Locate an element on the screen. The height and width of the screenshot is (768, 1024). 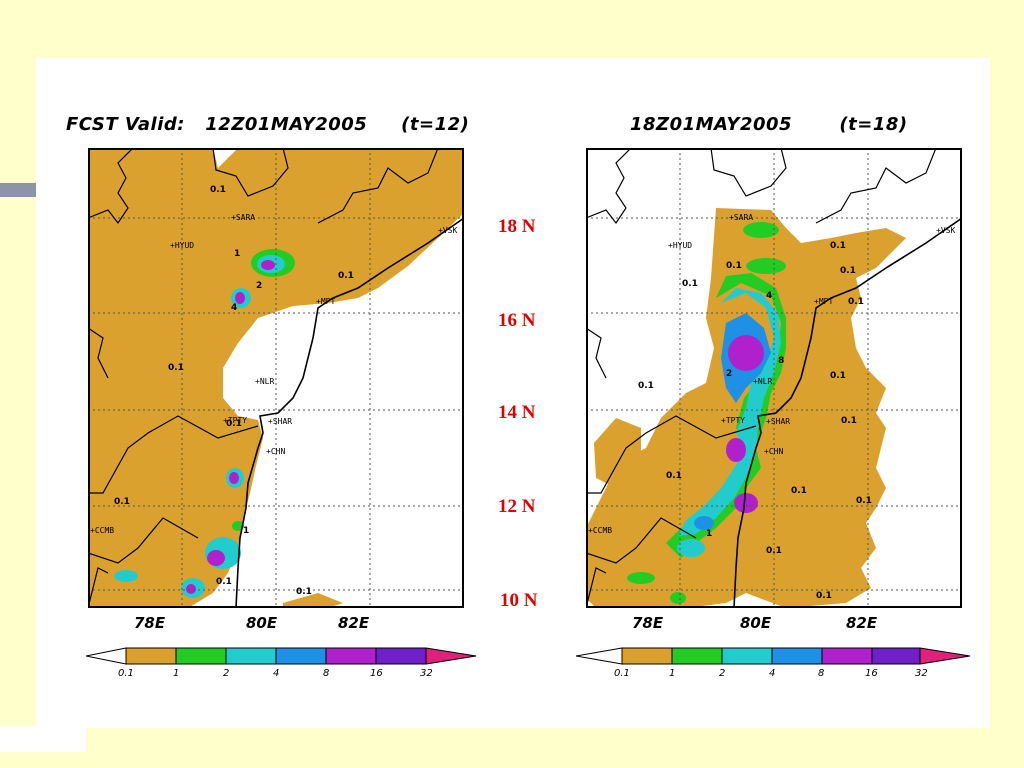
right-contour-label: 2 is located at coordinates (729, 374).